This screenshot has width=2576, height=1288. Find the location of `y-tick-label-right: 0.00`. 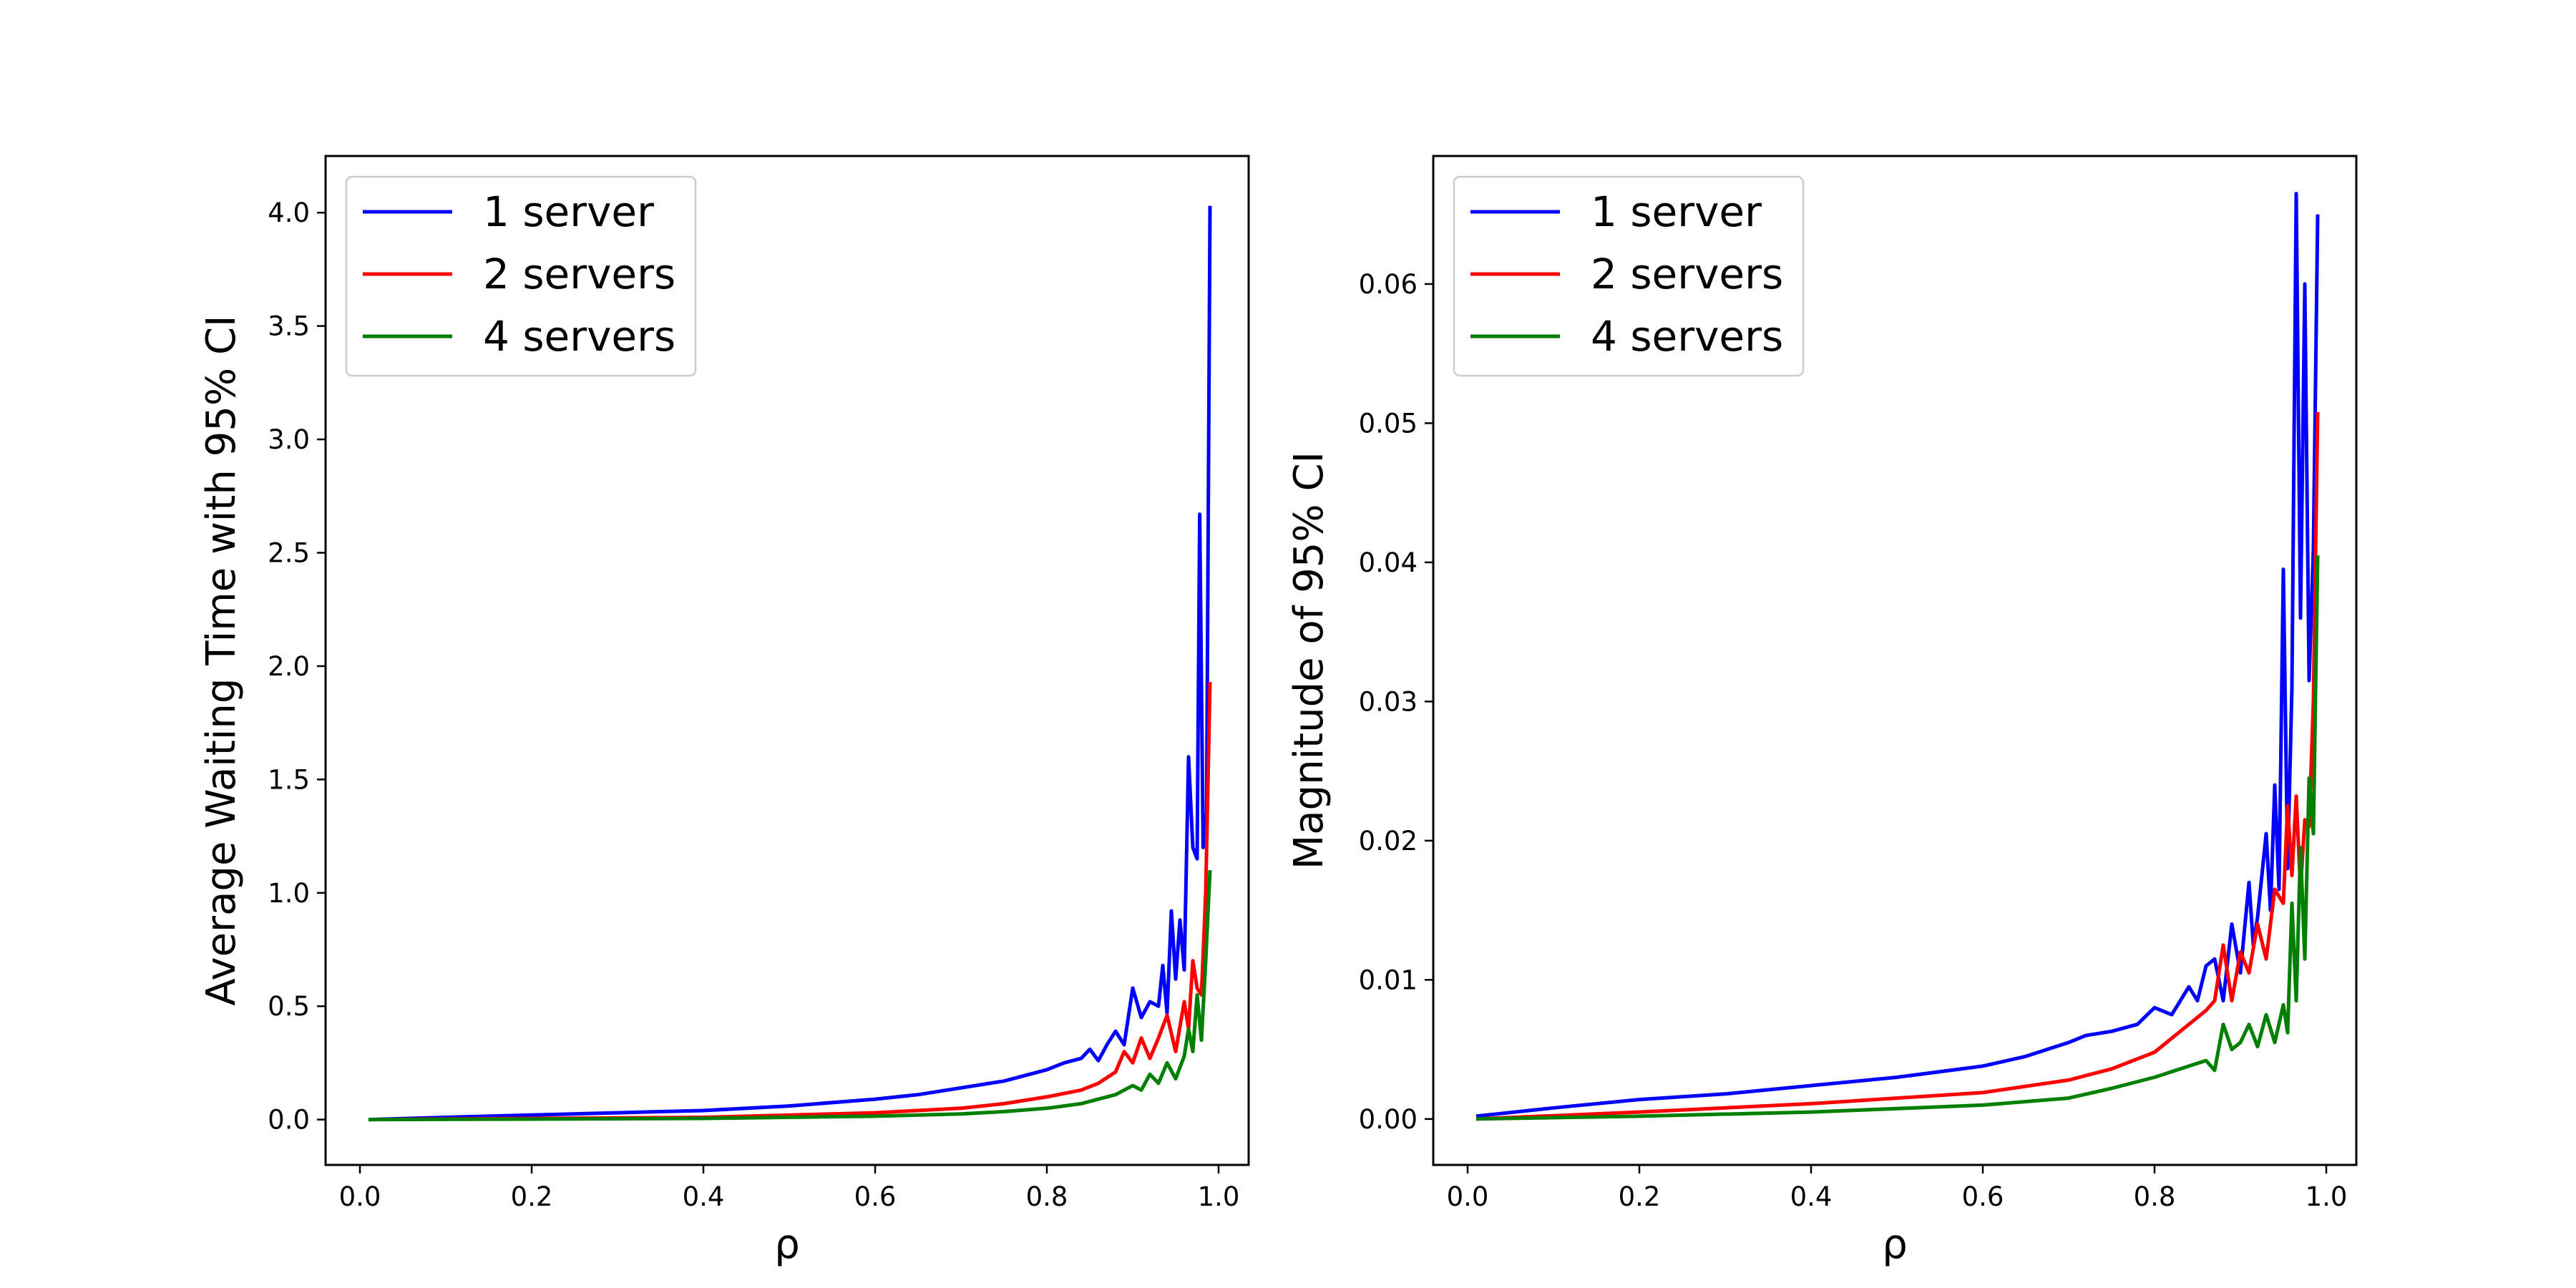

y-tick-label-right: 0.00 is located at coordinates (1388, 1119).